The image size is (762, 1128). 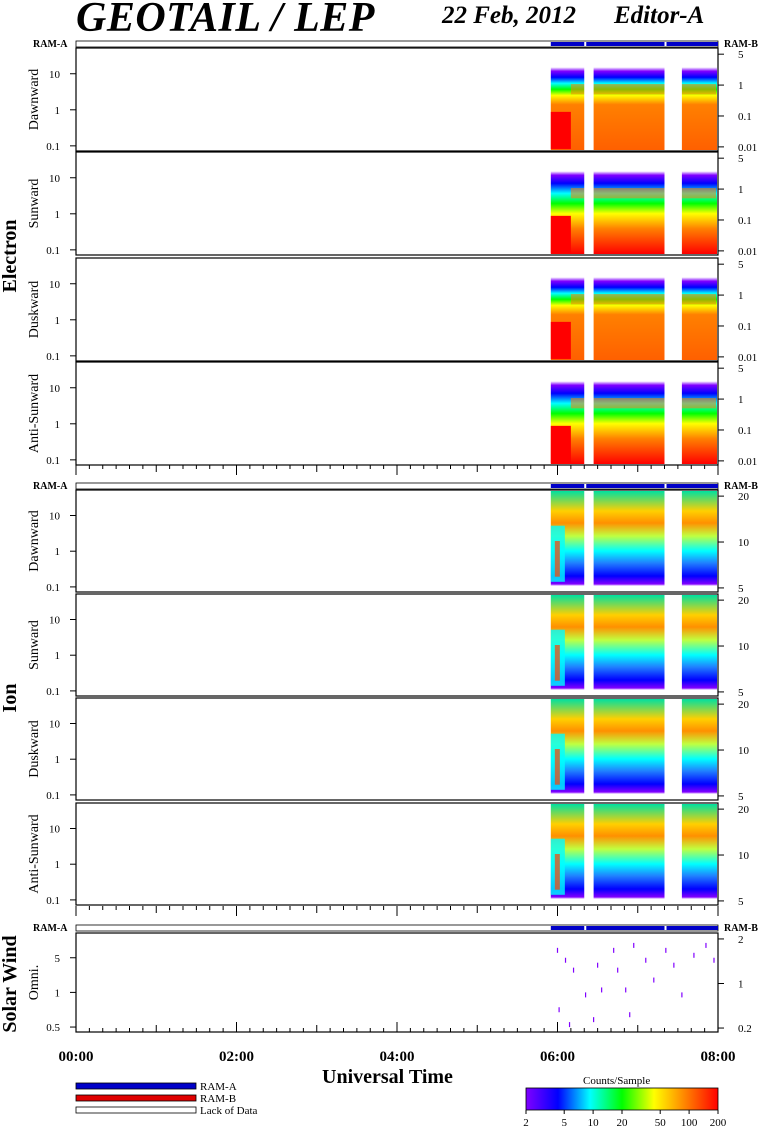 I want to click on legend-label: RAM-A, so click(x=218, y=1087).